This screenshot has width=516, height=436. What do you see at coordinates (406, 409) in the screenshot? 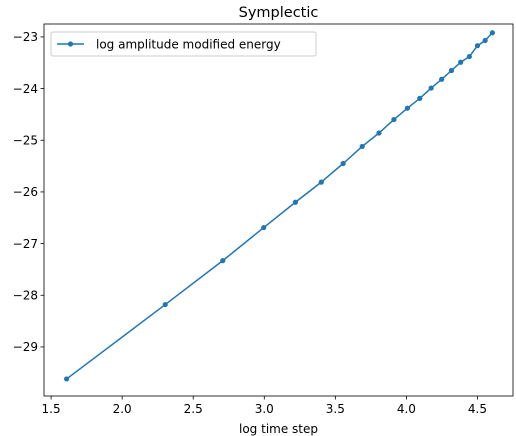
I see `x-tick-label: 4.0` at bounding box center [406, 409].